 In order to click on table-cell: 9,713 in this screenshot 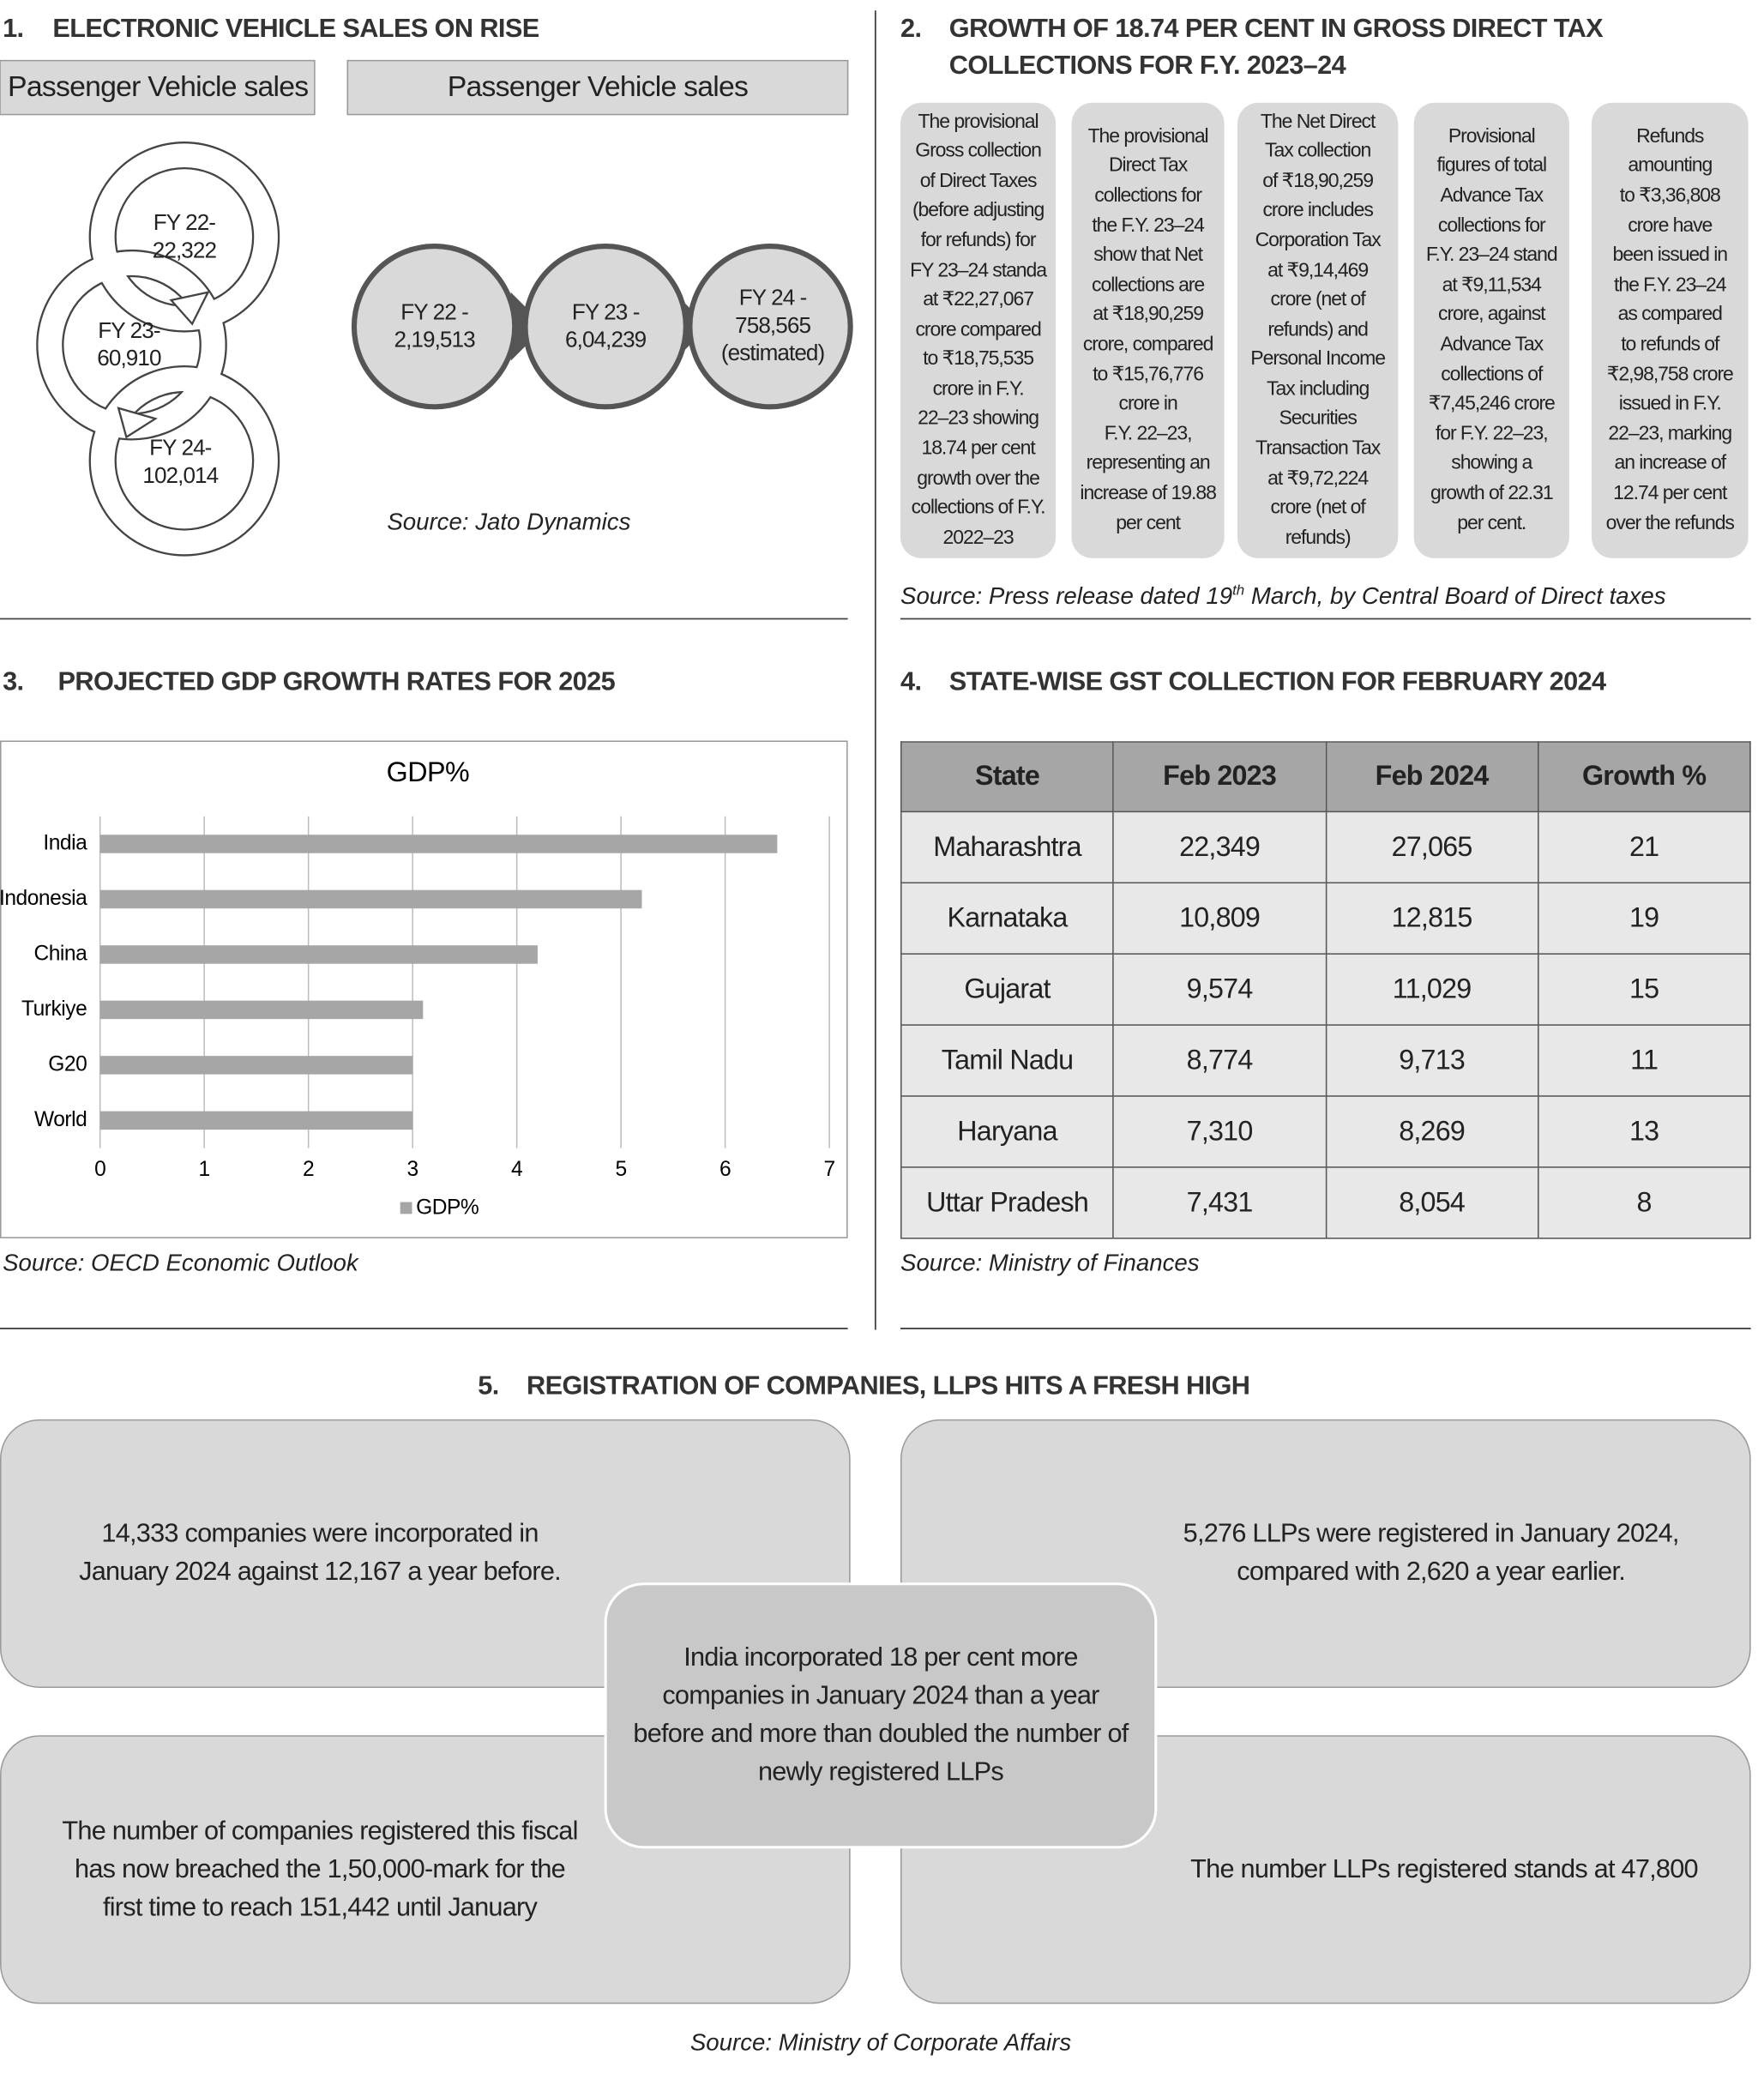, I will do `click(1432, 1060)`.